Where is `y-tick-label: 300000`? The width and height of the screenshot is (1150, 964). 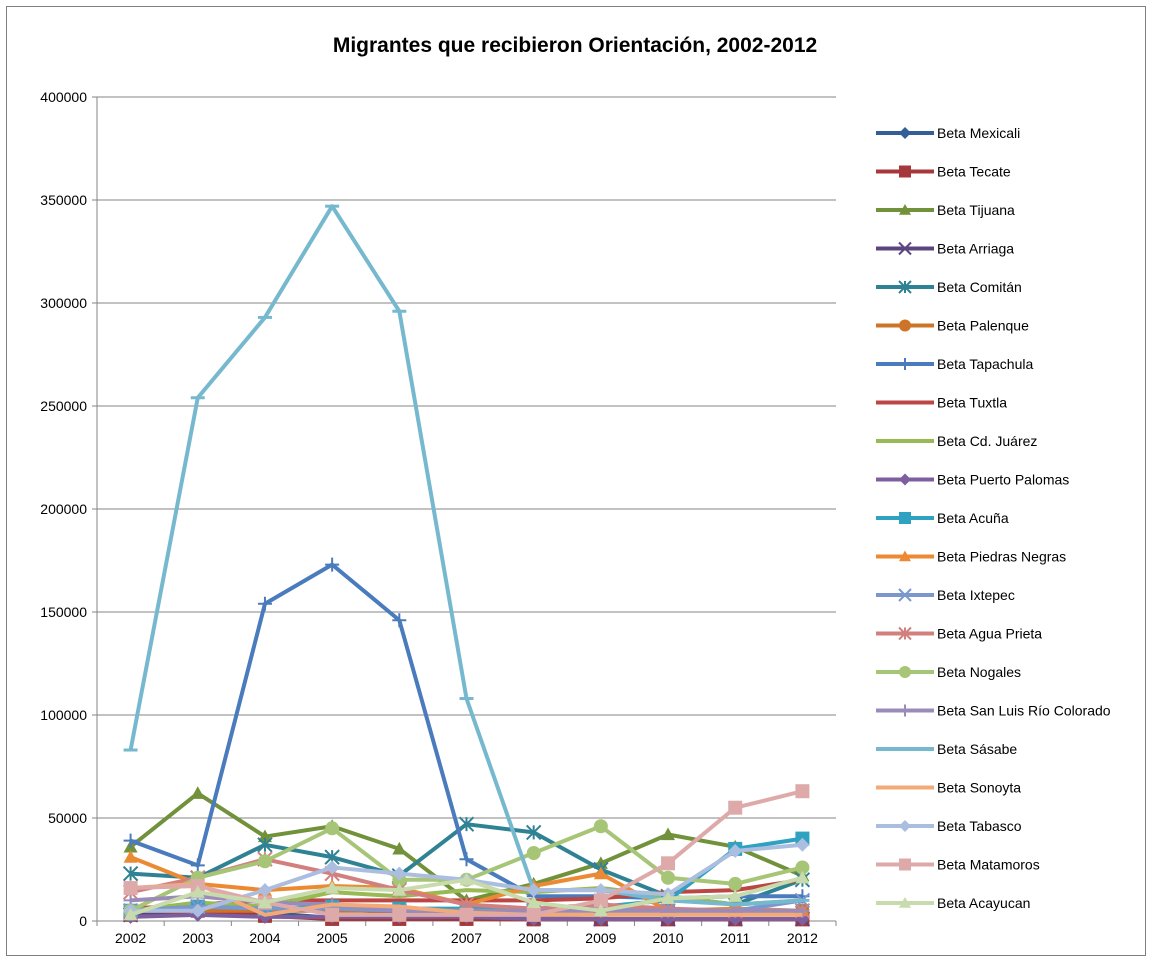
y-tick-label: 300000 is located at coordinates (63, 303).